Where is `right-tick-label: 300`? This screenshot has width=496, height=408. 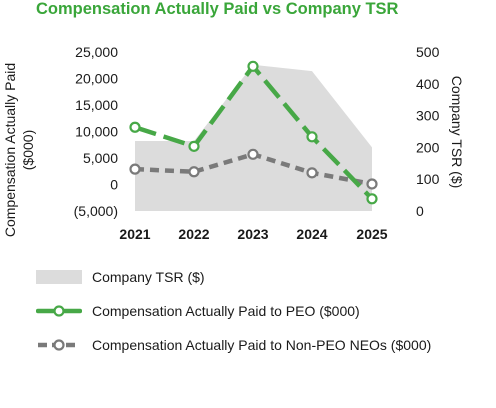
right-tick-label: 300 is located at coordinates (428, 116).